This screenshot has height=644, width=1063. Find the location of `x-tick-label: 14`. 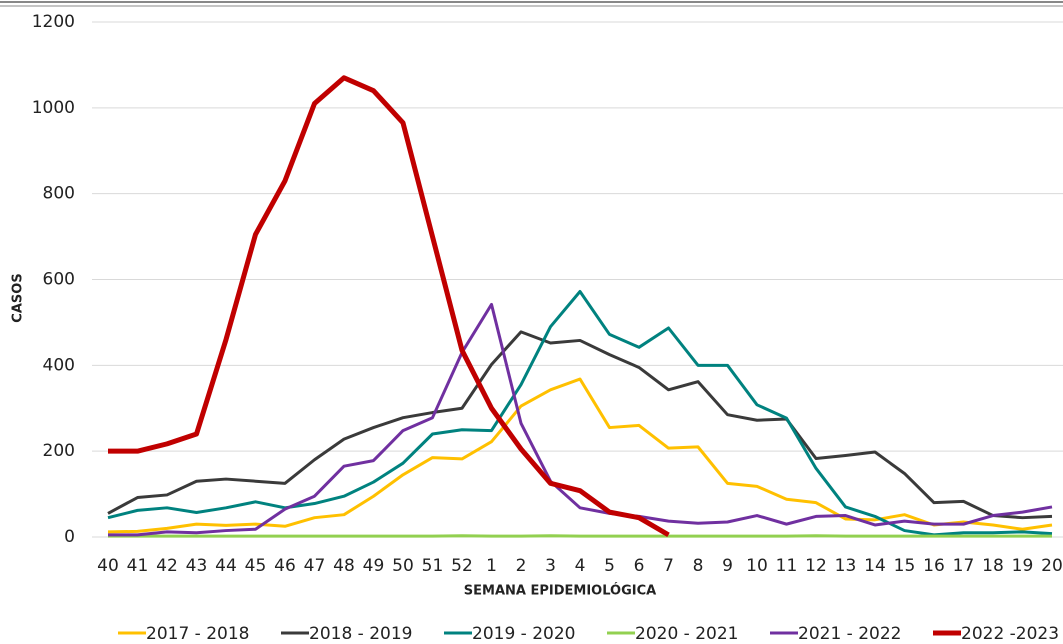

x-tick-label: 14 is located at coordinates (875, 566).